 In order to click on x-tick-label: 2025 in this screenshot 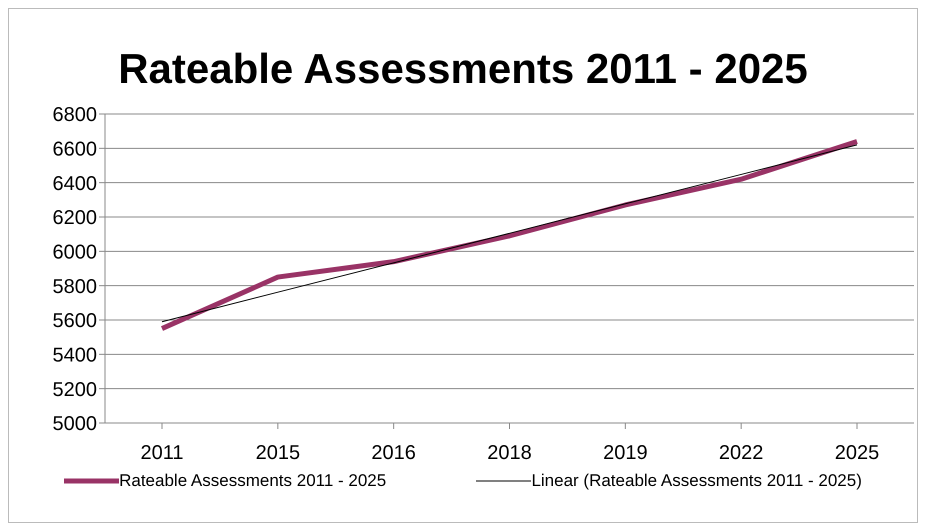, I will do `click(857, 453)`.